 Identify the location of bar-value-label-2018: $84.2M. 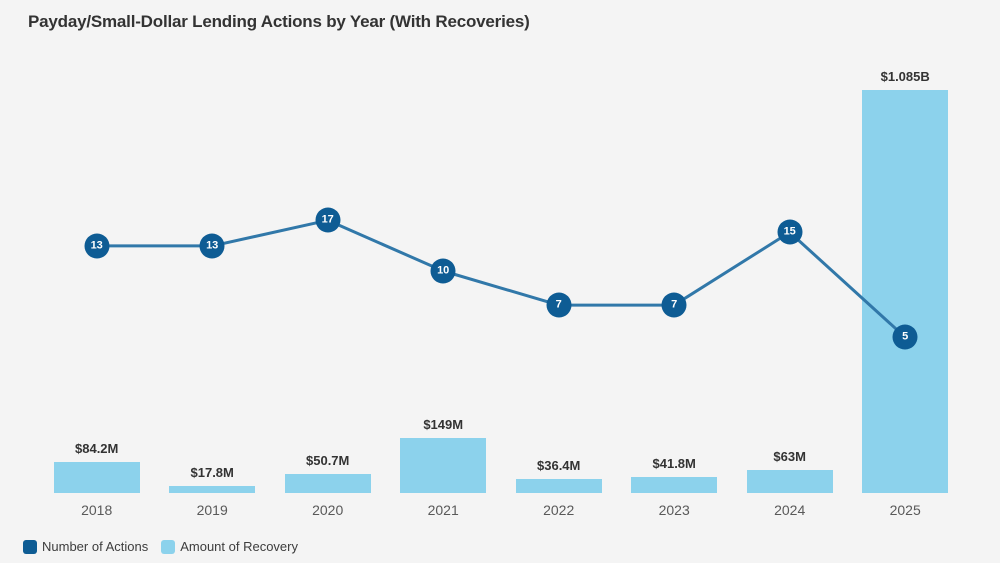
(97, 448).